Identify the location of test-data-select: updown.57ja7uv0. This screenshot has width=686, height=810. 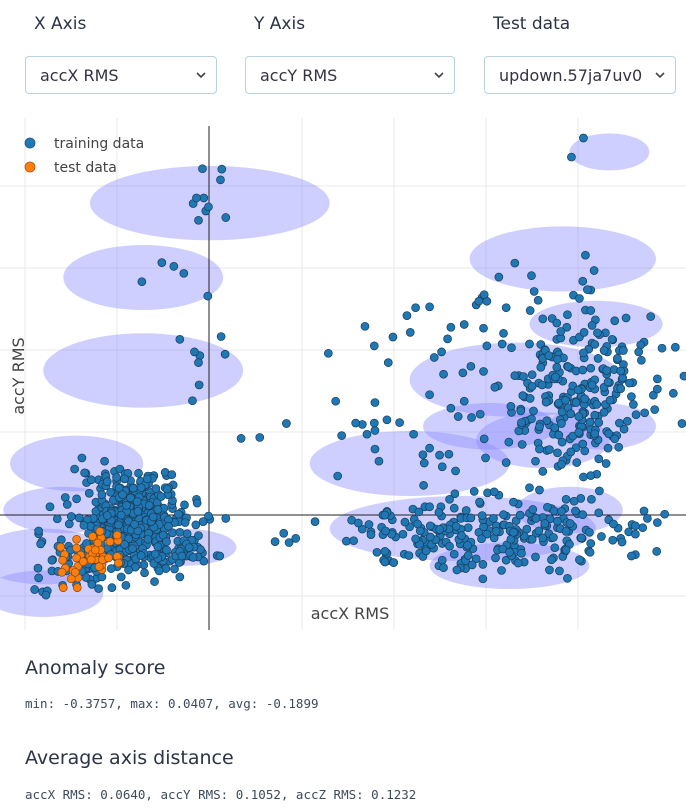
(580, 75).